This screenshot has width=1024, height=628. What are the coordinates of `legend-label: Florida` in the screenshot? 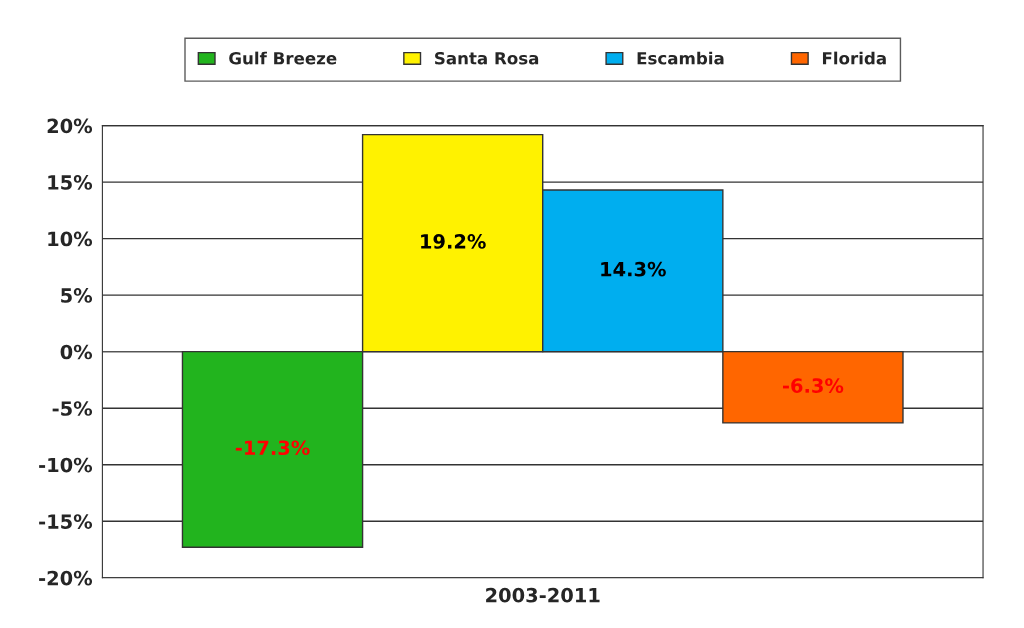 It's located at (854, 58).